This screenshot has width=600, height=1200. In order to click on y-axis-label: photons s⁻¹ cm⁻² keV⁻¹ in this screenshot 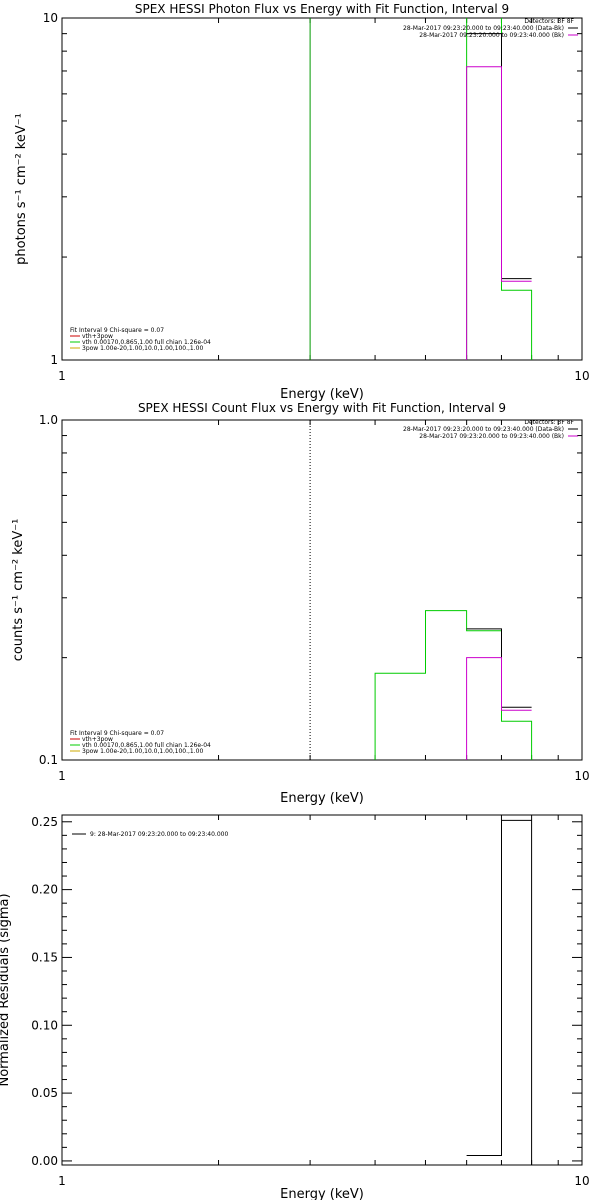, I will do `click(21, 189)`.